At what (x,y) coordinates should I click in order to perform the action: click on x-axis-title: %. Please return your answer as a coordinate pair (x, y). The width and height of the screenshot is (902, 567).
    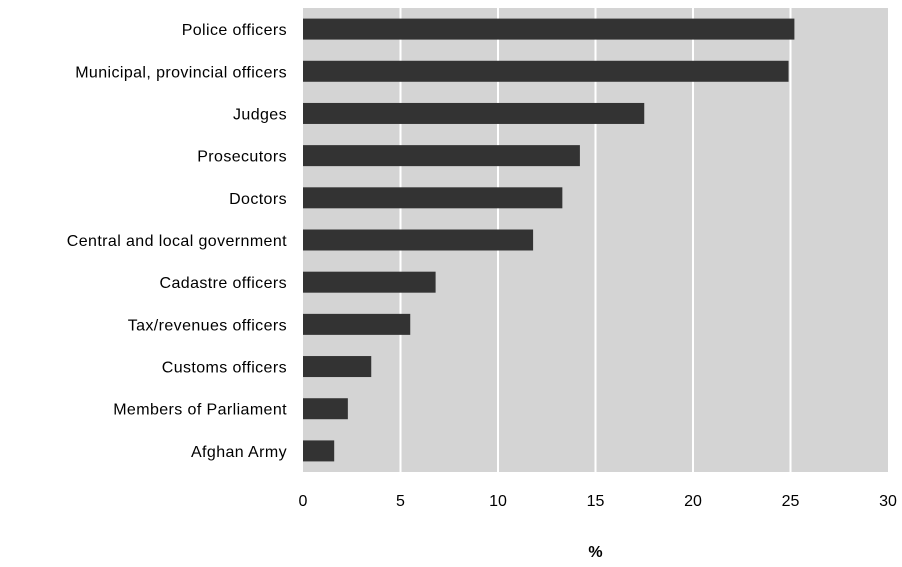
    Looking at the image, I should click on (595, 552).